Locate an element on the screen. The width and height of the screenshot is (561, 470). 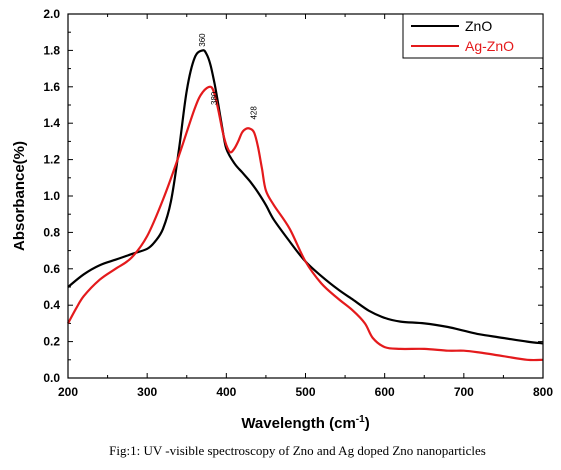
y-tick-label: 0.4 is located at coordinates (51, 305).